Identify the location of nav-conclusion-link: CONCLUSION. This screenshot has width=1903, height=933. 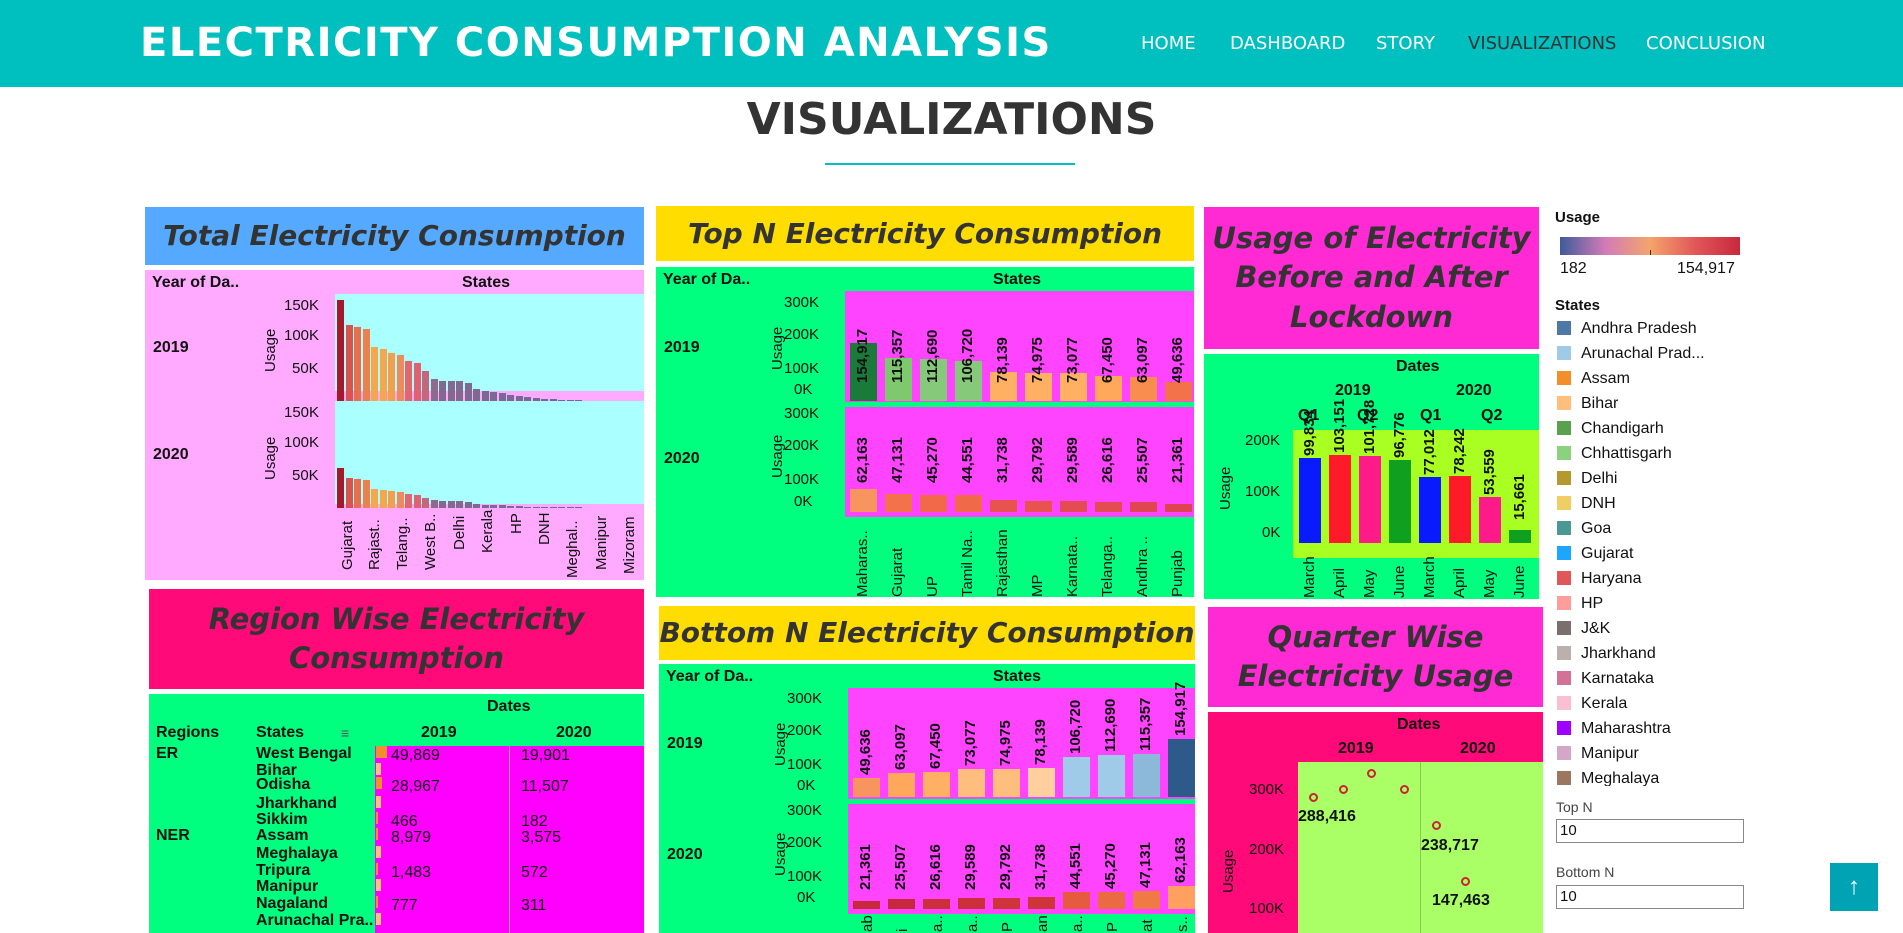
(1706, 43).